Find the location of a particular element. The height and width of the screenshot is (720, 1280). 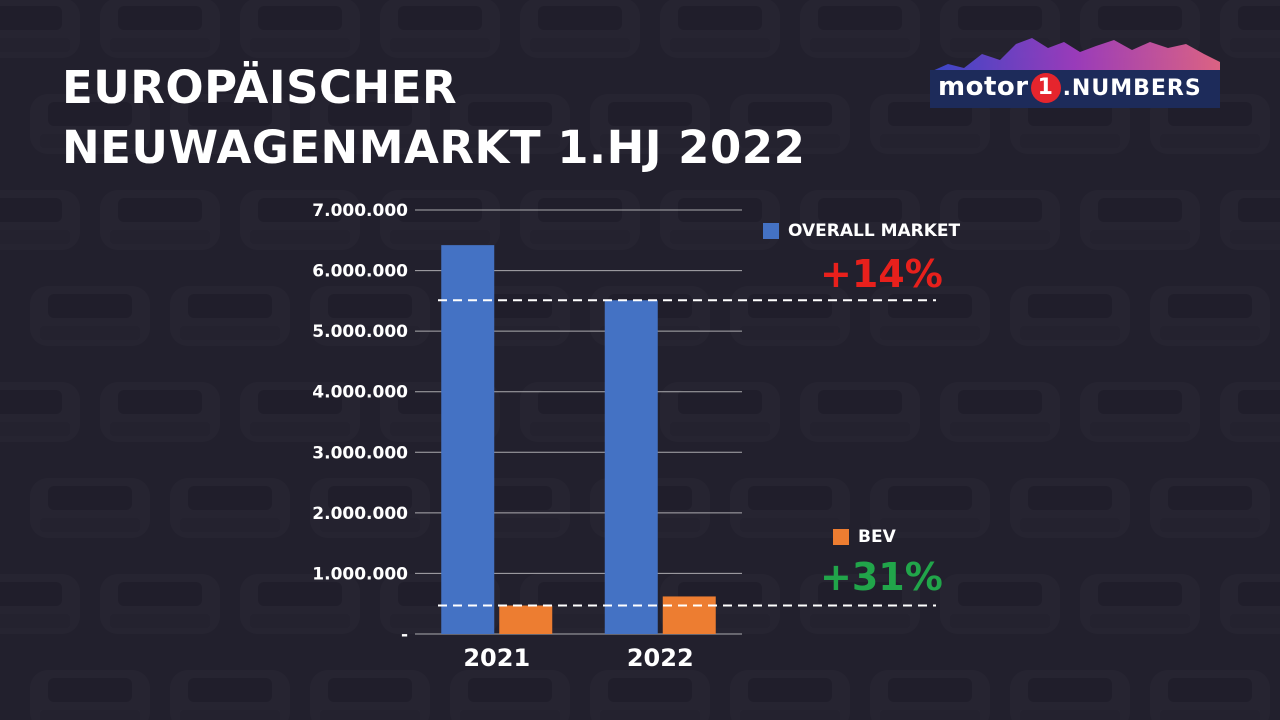

y-tick-label: 3.000.000 is located at coordinates (360, 453).